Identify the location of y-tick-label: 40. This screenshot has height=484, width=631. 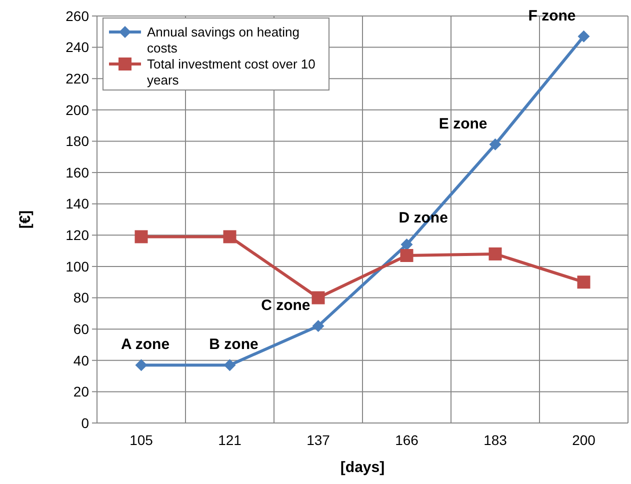
(81, 360).